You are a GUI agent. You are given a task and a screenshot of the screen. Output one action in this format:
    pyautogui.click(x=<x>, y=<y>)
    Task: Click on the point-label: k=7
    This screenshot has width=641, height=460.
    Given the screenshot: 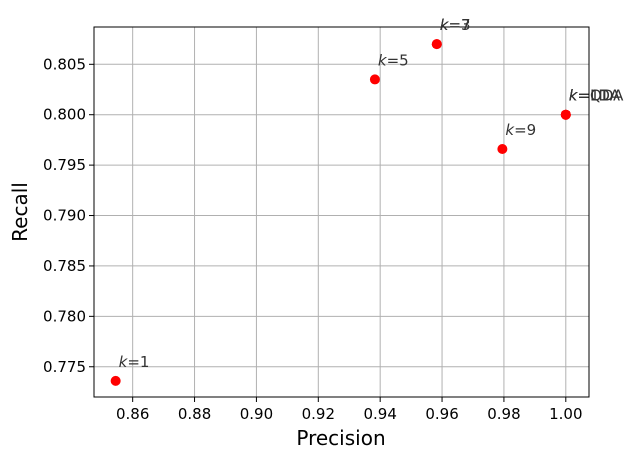 What is the action you would take?
    pyautogui.click(x=455, y=25)
    